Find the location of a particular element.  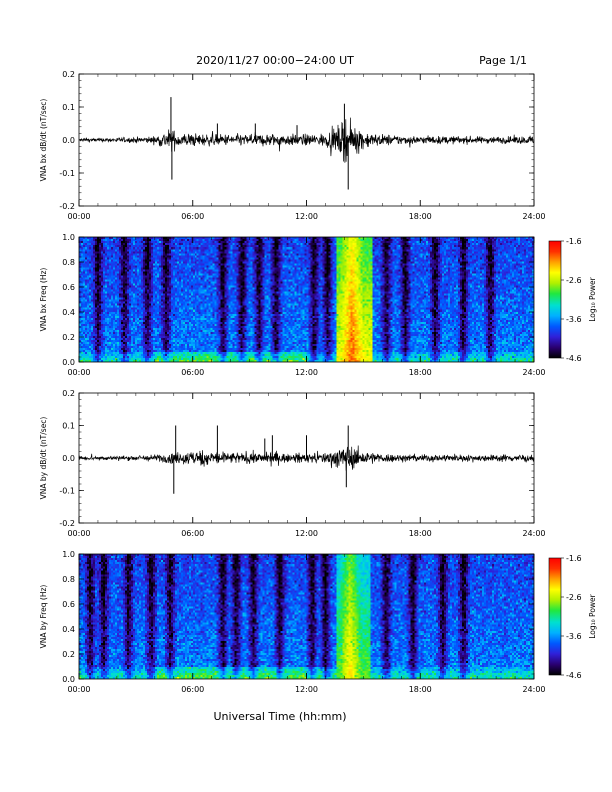

page-number: Page 1/1 is located at coordinates (503, 60).